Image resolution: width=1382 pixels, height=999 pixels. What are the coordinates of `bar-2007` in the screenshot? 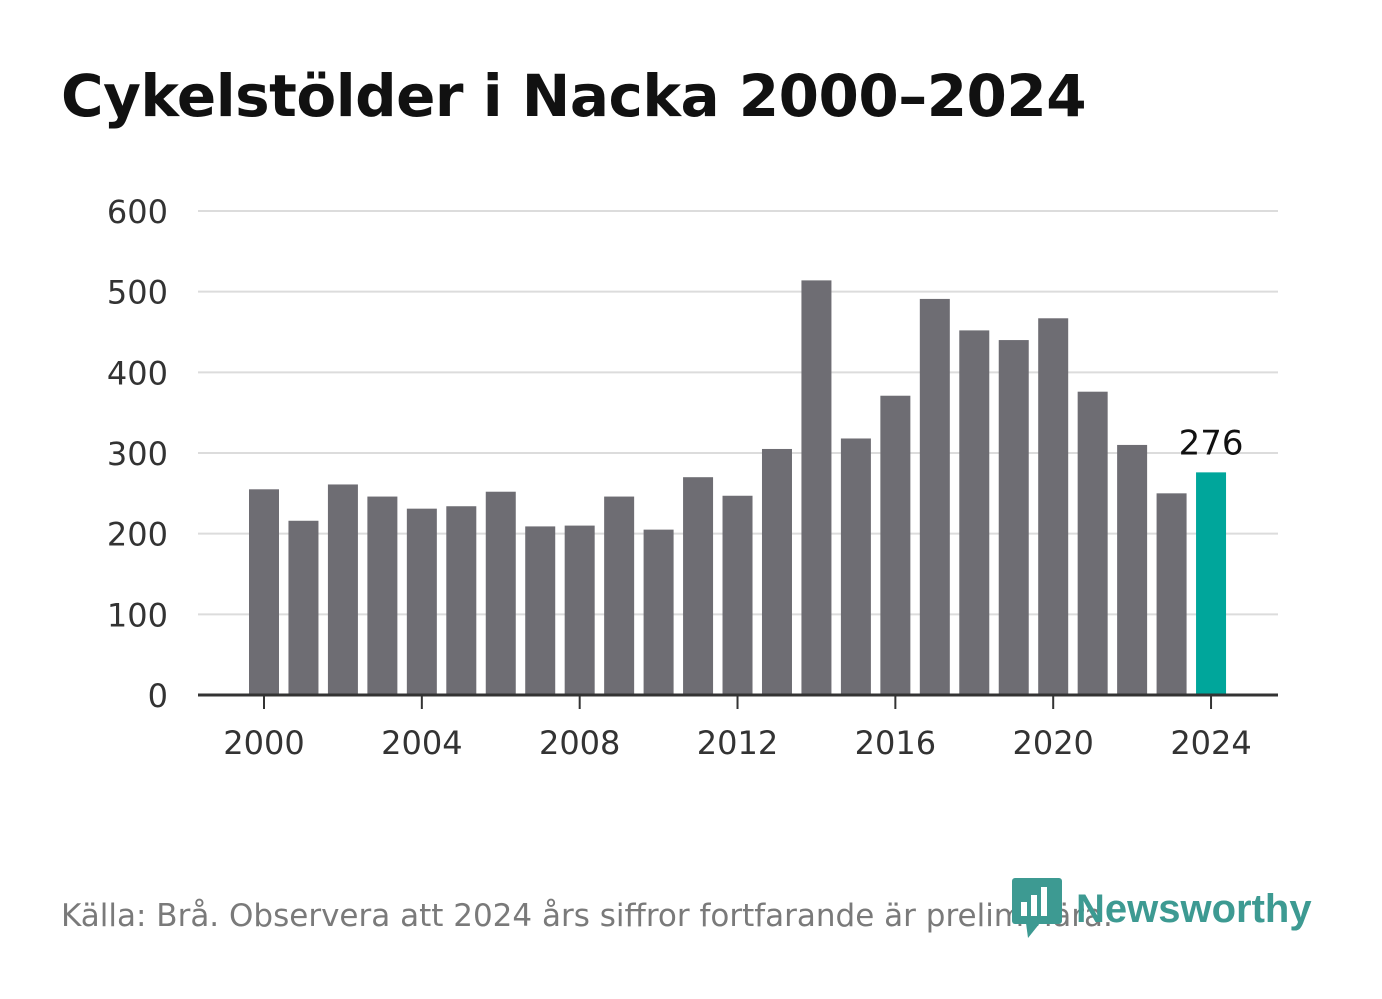 It's located at (540, 610).